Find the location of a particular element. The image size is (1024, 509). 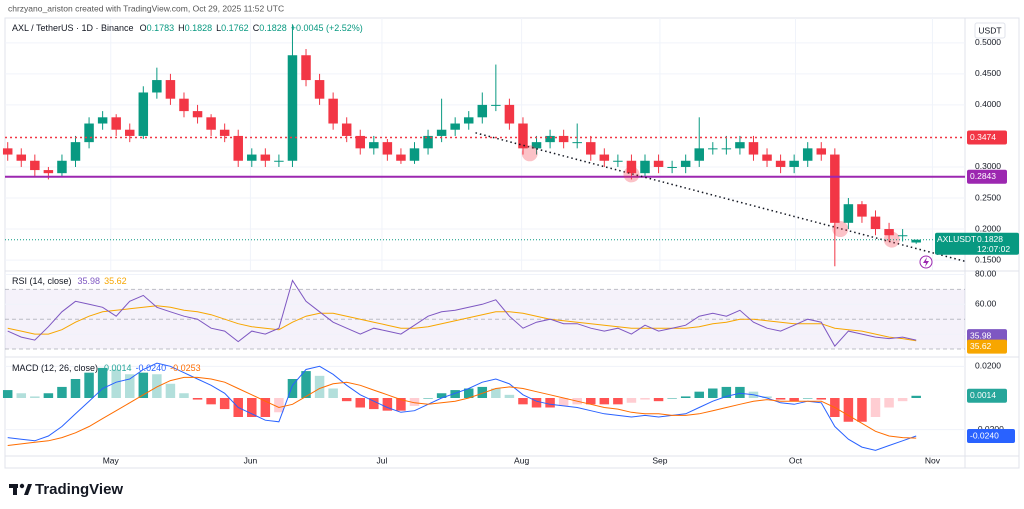

y-tick-label: 0.2500 is located at coordinates (988, 197).